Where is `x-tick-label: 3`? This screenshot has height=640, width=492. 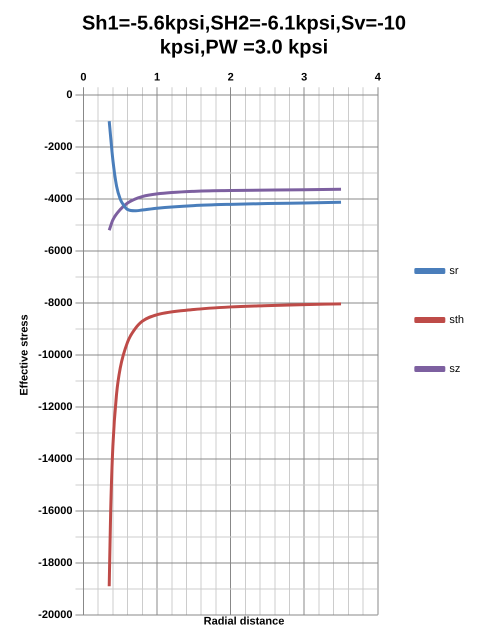 x-tick-label: 3 is located at coordinates (304, 78).